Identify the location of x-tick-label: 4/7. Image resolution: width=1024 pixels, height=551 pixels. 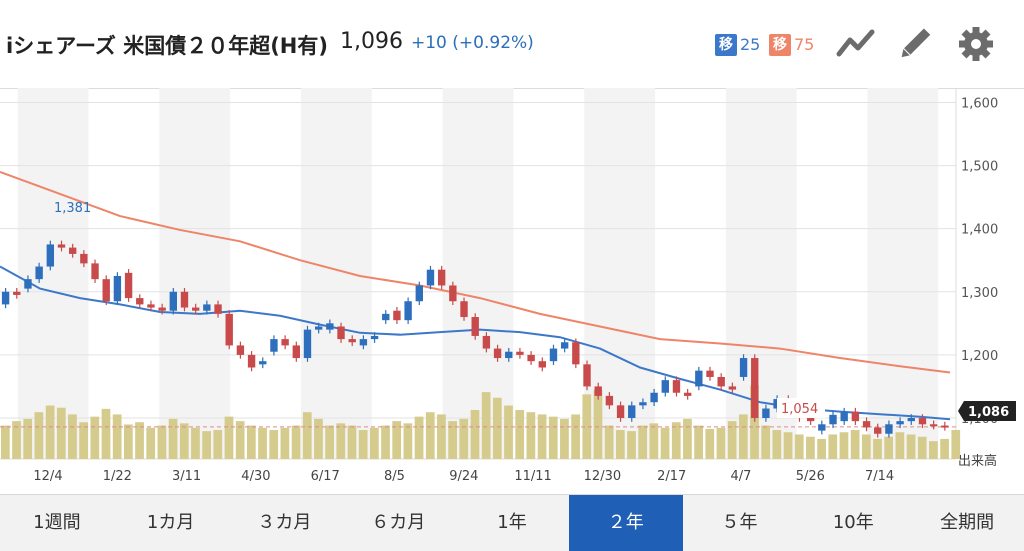
(741, 476).